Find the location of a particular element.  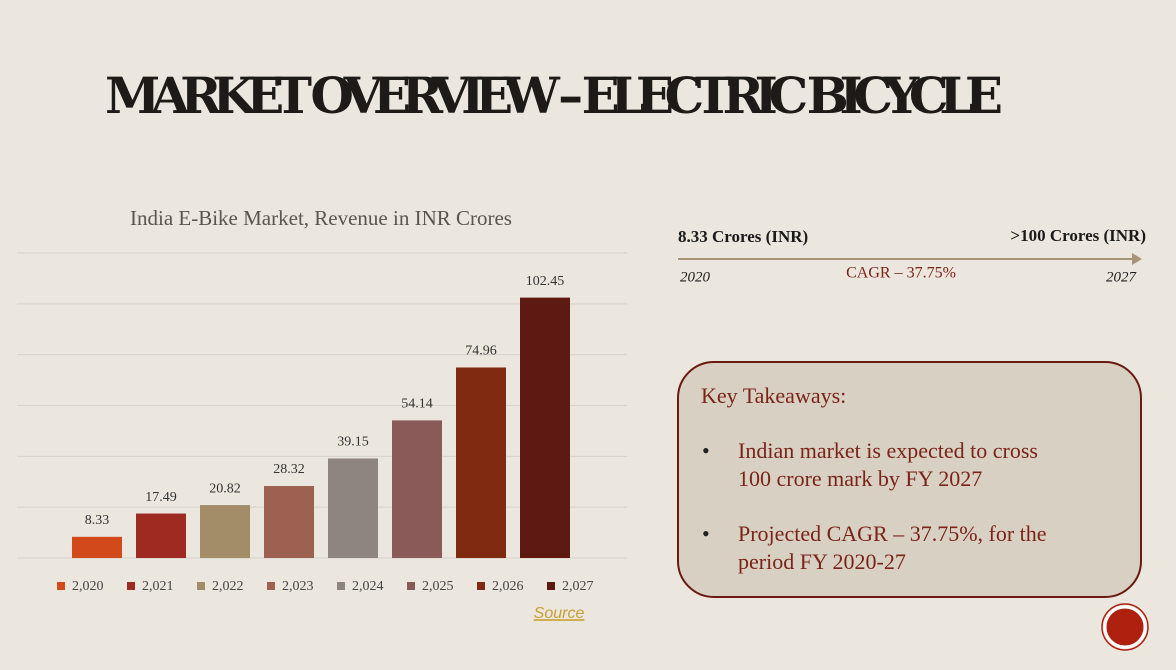

legend-label: 2,021 is located at coordinates (158, 586).